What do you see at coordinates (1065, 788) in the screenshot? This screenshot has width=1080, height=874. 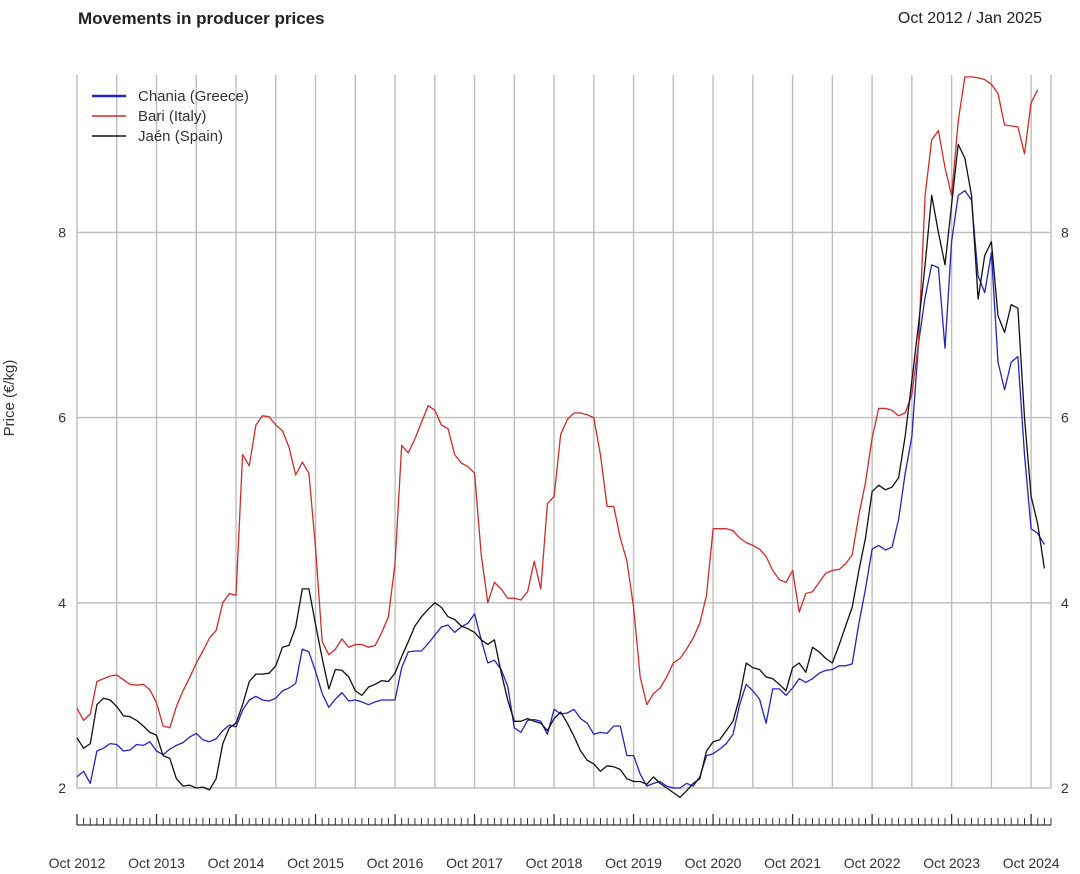 I see `y-tick-label-right: 2` at bounding box center [1065, 788].